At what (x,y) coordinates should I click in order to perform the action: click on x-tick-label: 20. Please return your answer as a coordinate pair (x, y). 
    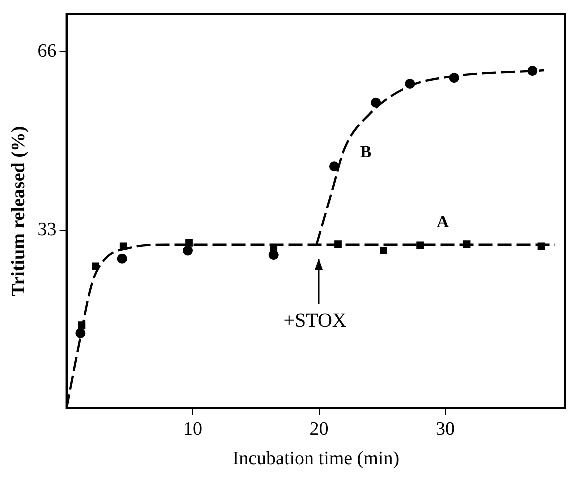
    Looking at the image, I should click on (319, 429).